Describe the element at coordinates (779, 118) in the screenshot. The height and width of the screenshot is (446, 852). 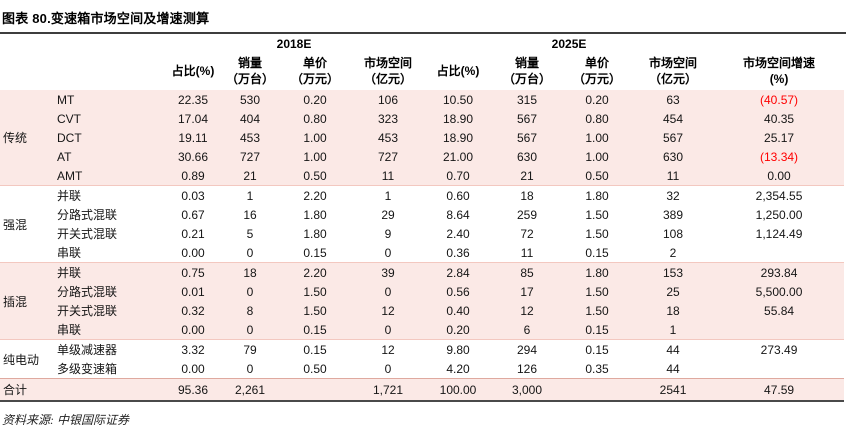
I see `value-cell: 40.35` at that location.